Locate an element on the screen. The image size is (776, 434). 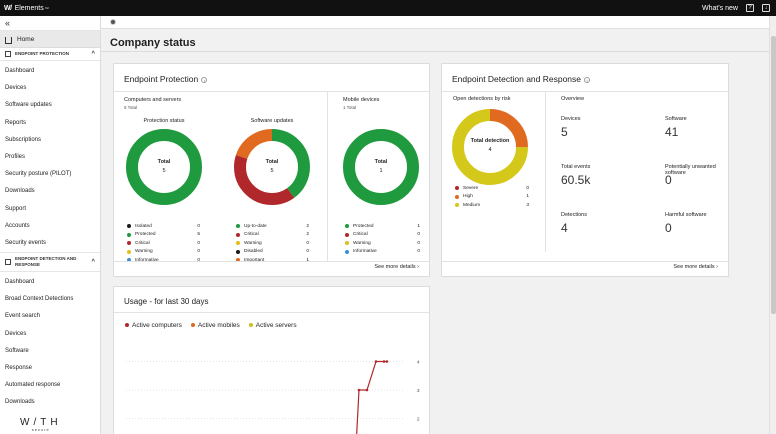
sidebar-item-reports: Reports is located at coordinates (16, 122).